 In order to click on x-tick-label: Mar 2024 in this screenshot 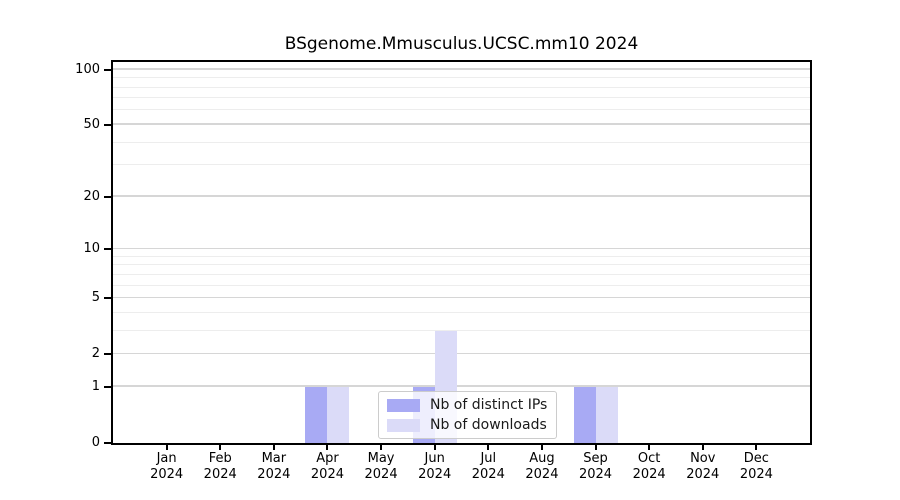, I will do `click(274, 466)`.